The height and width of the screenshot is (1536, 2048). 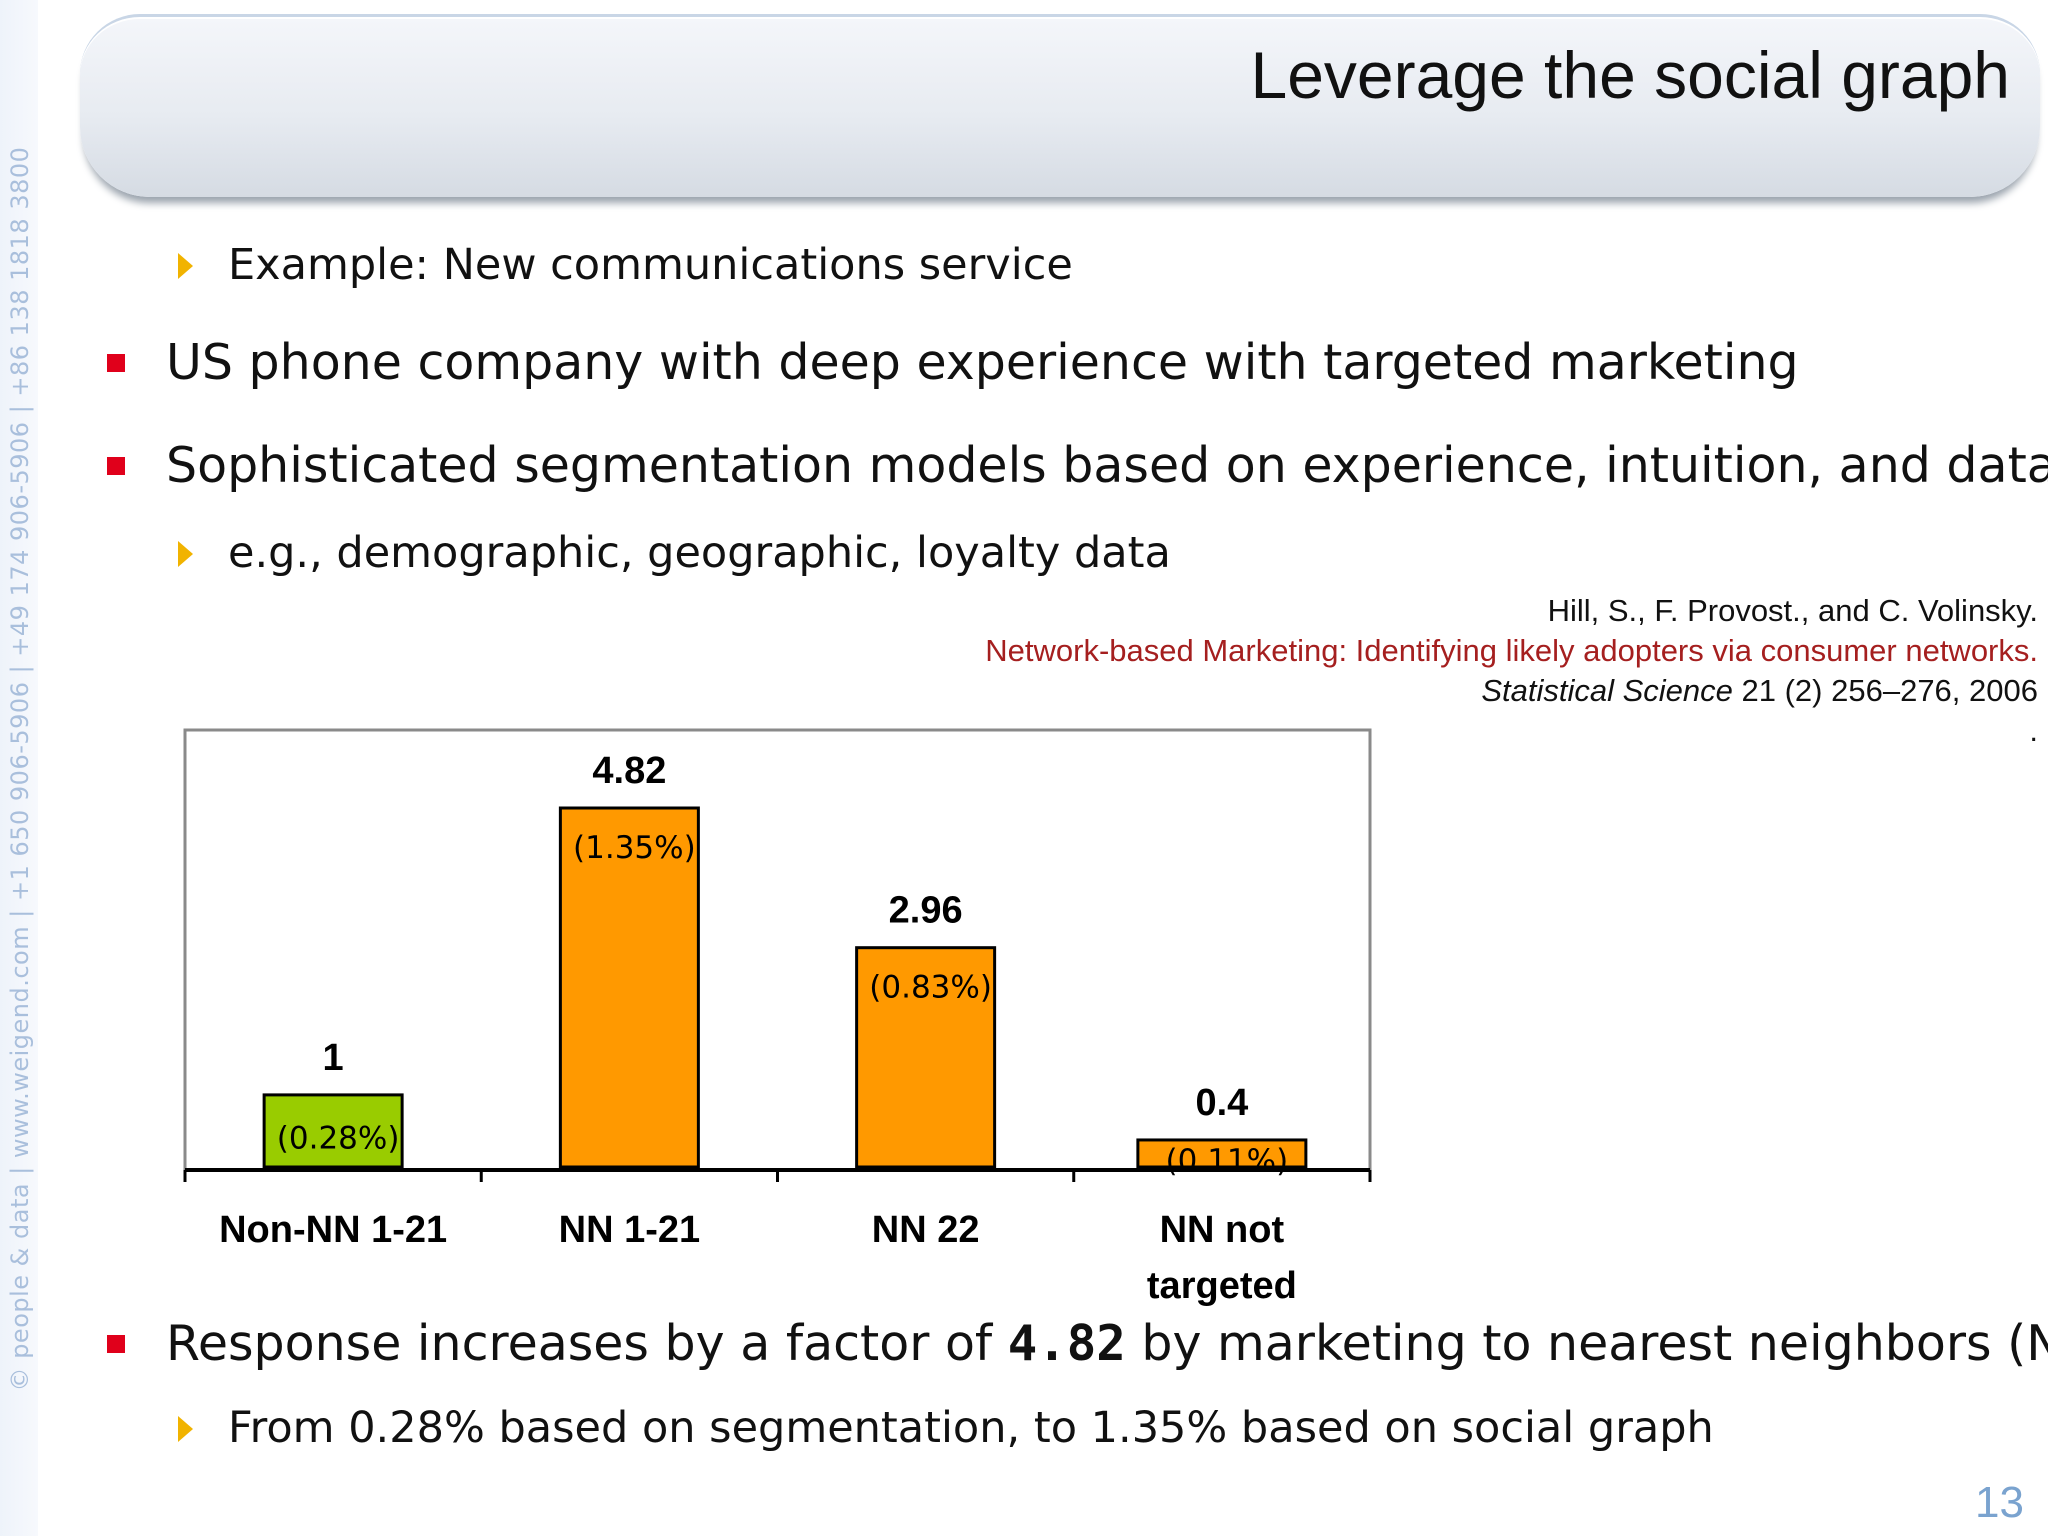 What do you see at coordinates (926, 1230) in the screenshot?
I see `x-tick-label: NN 22` at bounding box center [926, 1230].